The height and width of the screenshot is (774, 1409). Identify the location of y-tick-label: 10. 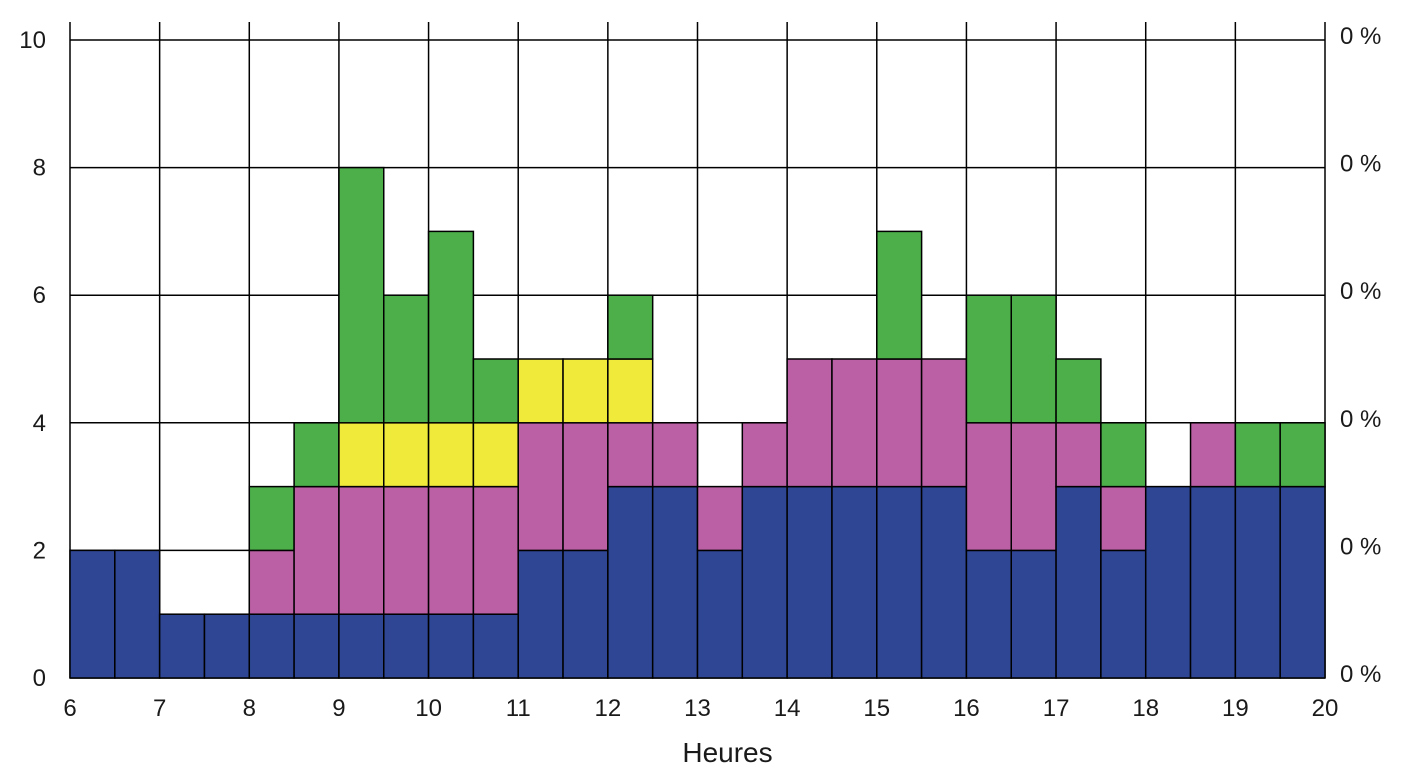
(32, 40).